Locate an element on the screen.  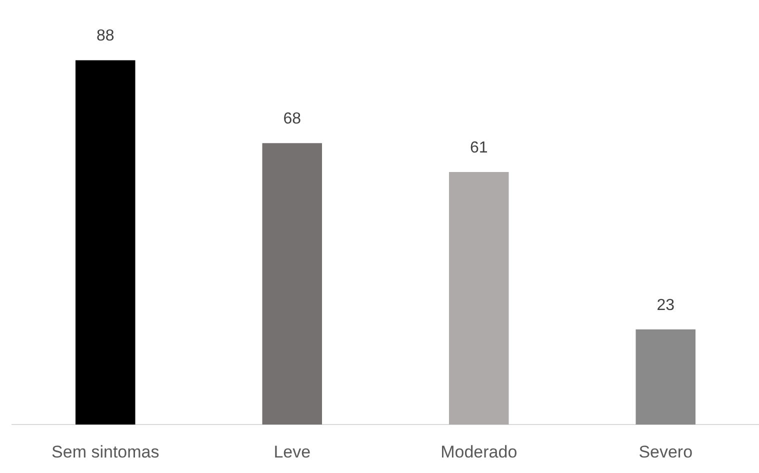
x-tick-label: Sem sintomas is located at coordinates (106, 452).